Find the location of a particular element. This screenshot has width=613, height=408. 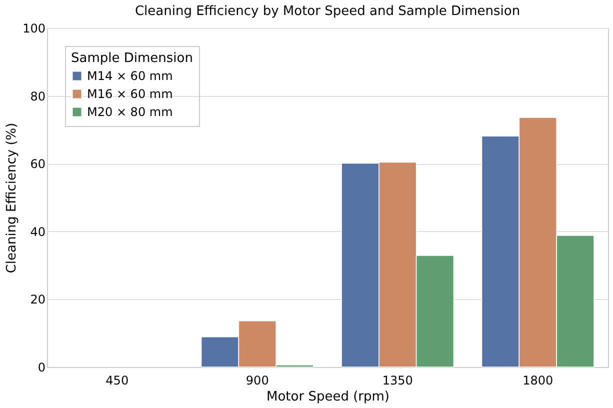

y-tick-label: 60 is located at coordinates (38, 164).